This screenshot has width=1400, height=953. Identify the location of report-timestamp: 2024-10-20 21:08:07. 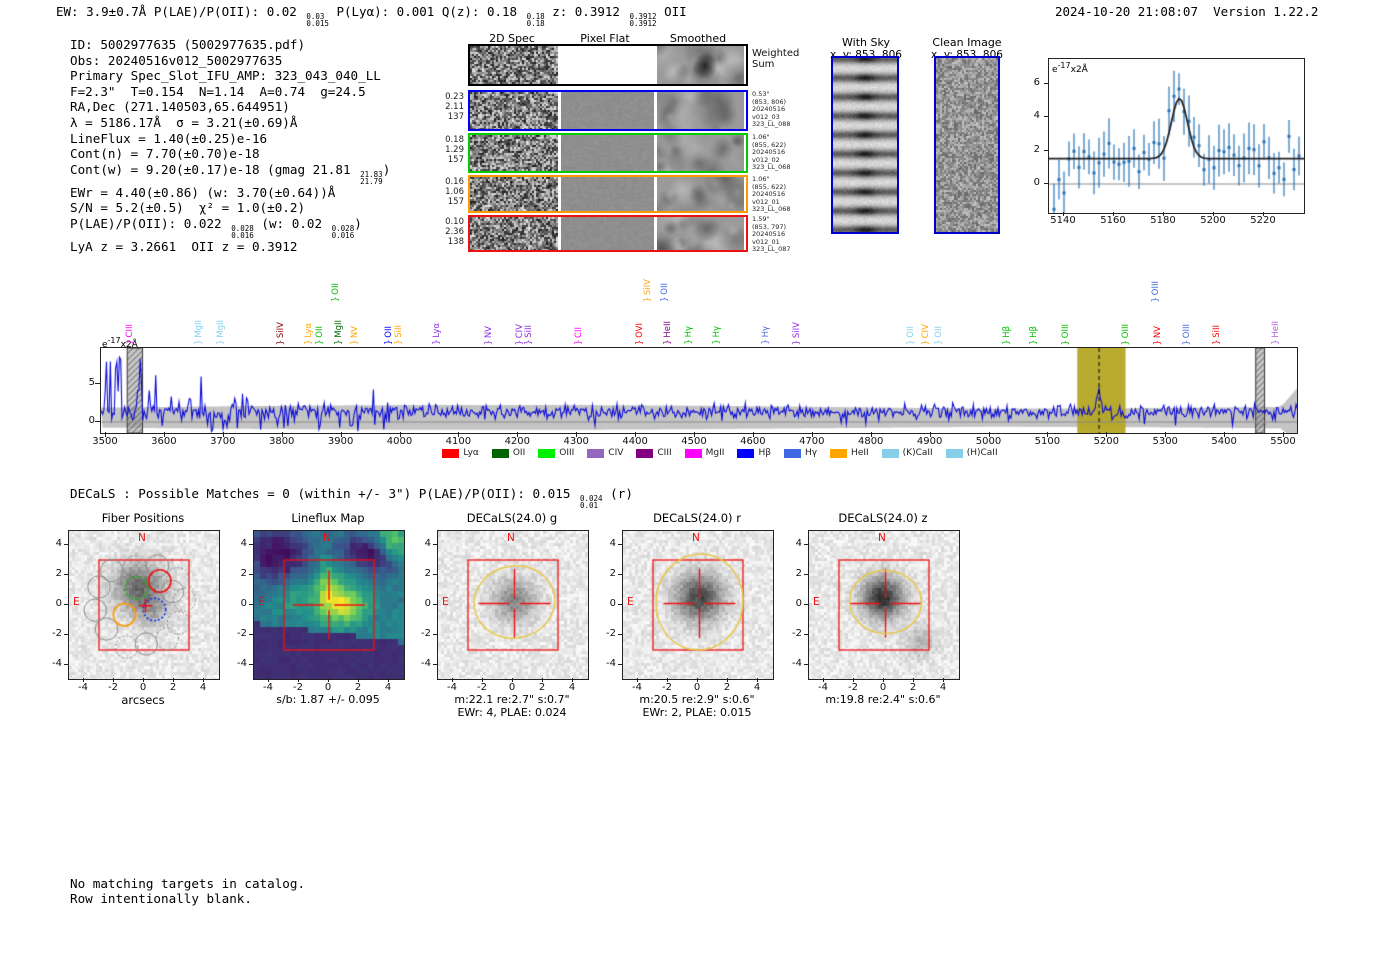
(1126, 11).